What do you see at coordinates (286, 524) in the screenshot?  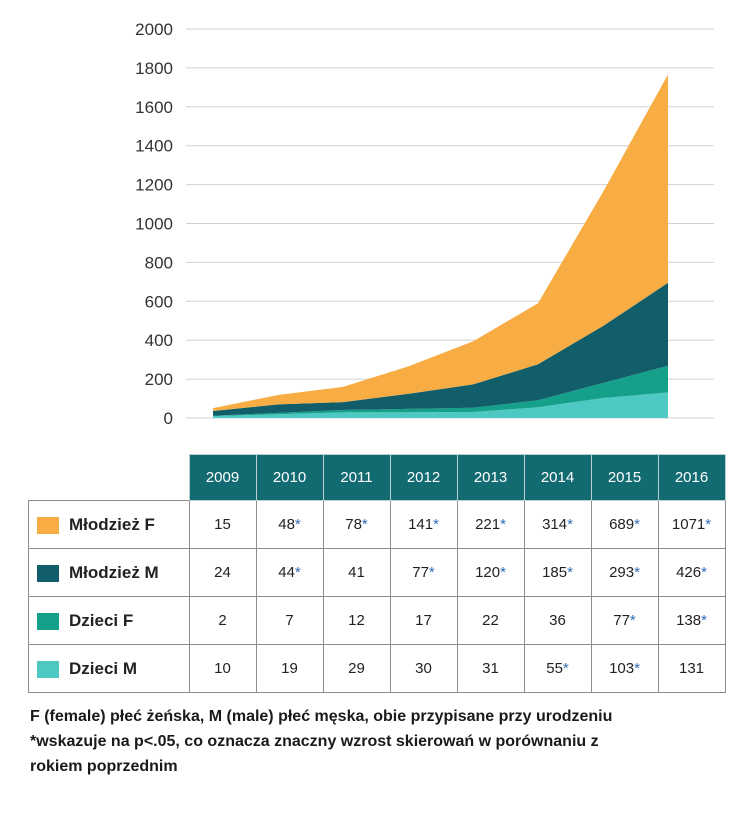 I see `cell-value: 48` at bounding box center [286, 524].